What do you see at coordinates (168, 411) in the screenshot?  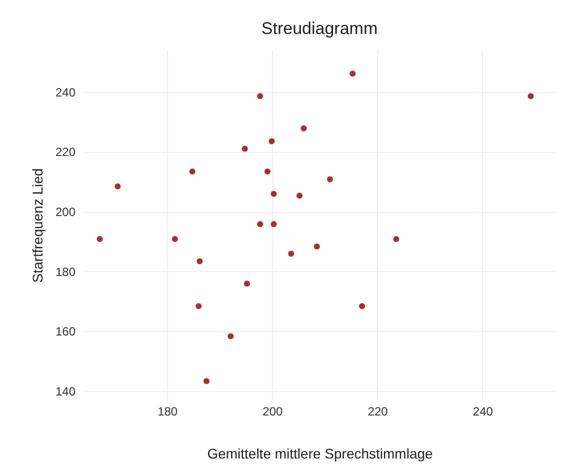 I see `x-tick-label: 180` at bounding box center [168, 411].